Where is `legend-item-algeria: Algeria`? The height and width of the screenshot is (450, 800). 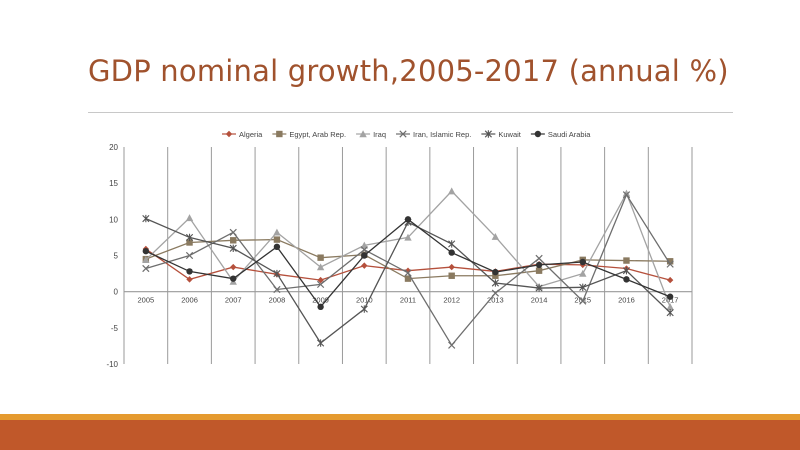 legend-item-algeria: Algeria is located at coordinates (242, 134).